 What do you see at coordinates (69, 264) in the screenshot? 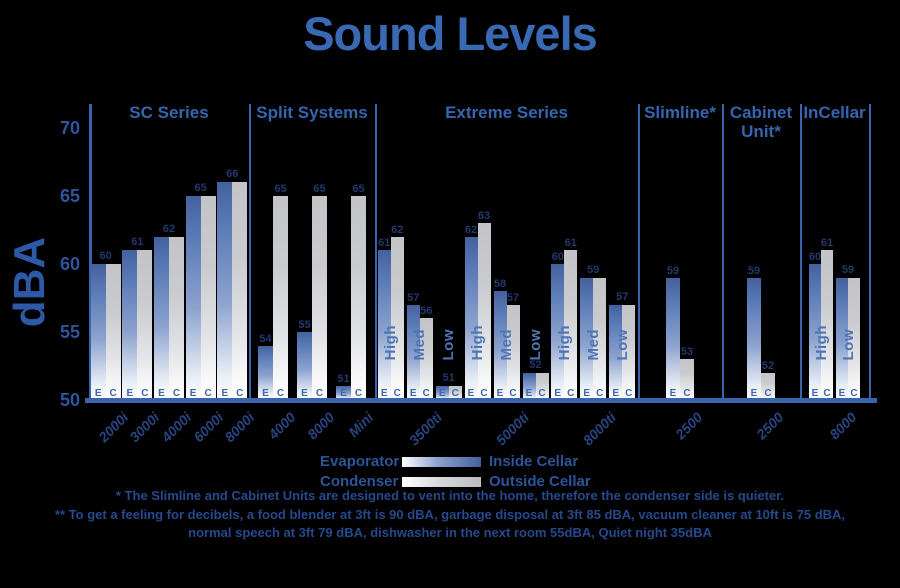
I see `y-tick-label: 60` at bounding box center [69, 264].